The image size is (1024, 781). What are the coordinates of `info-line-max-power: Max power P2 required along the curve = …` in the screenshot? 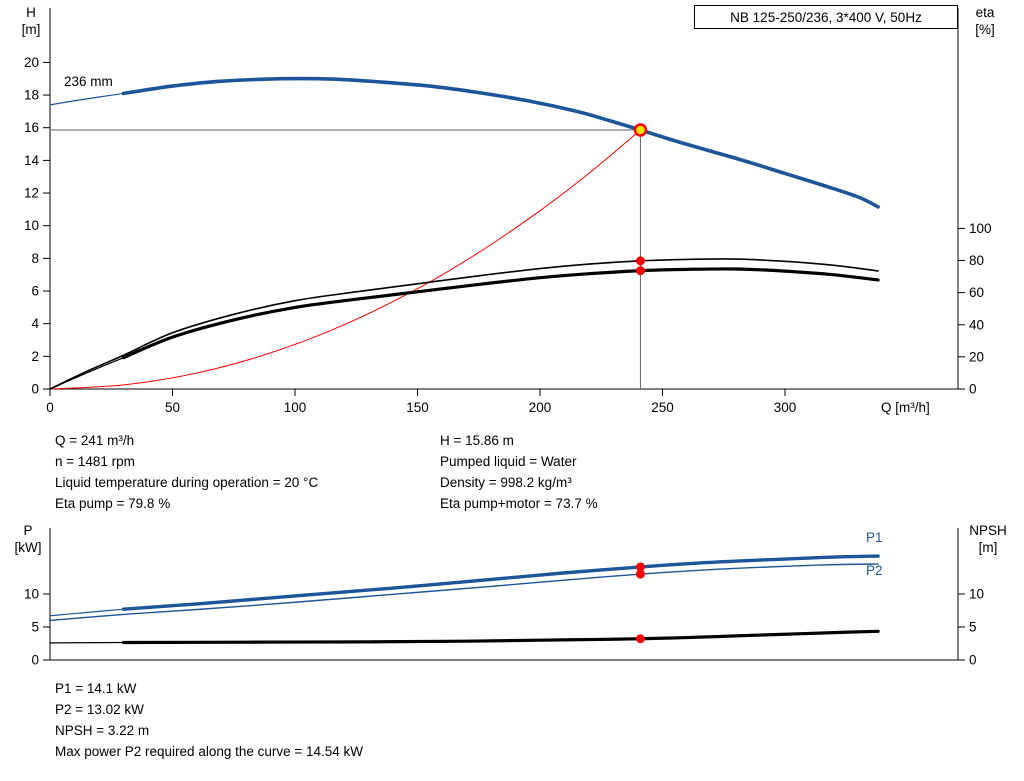 It's located at (209, 751).